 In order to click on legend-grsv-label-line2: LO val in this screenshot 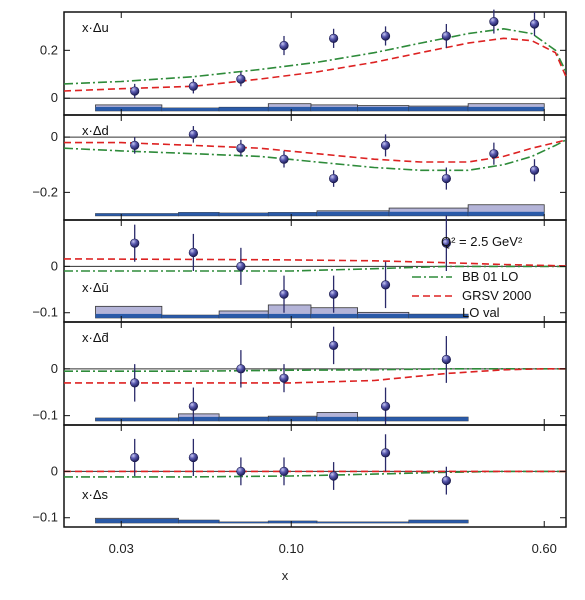, I will do `click(481, 312)`.